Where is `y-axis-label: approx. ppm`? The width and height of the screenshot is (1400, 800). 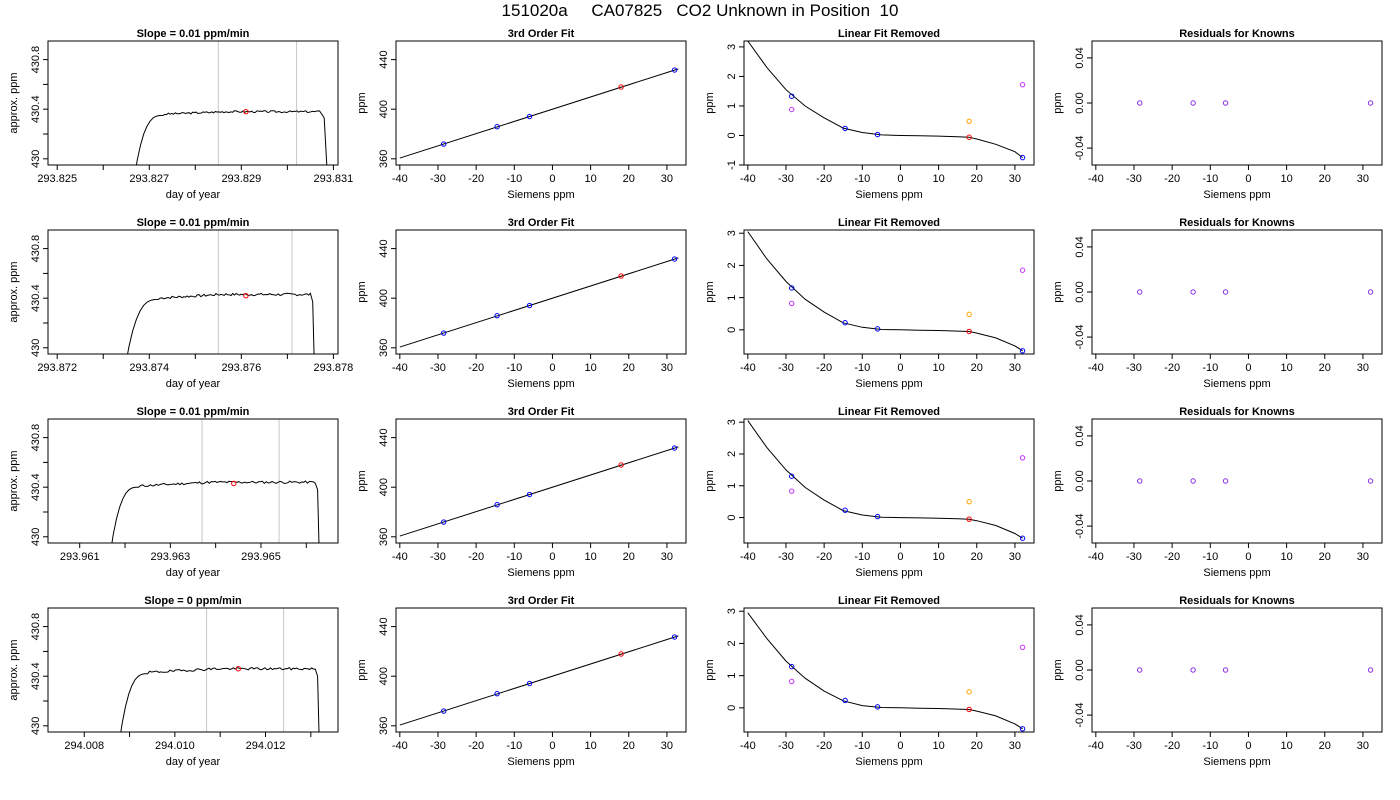
y-axis-label: approx. ppm is located at coordinates (14, 669).